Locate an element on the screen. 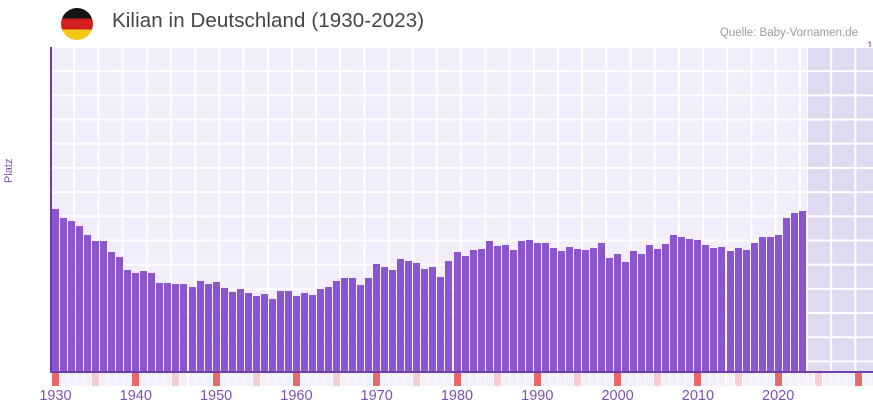 The image size is (873, 412). bar-1979 is located at coordinates (449, 315).